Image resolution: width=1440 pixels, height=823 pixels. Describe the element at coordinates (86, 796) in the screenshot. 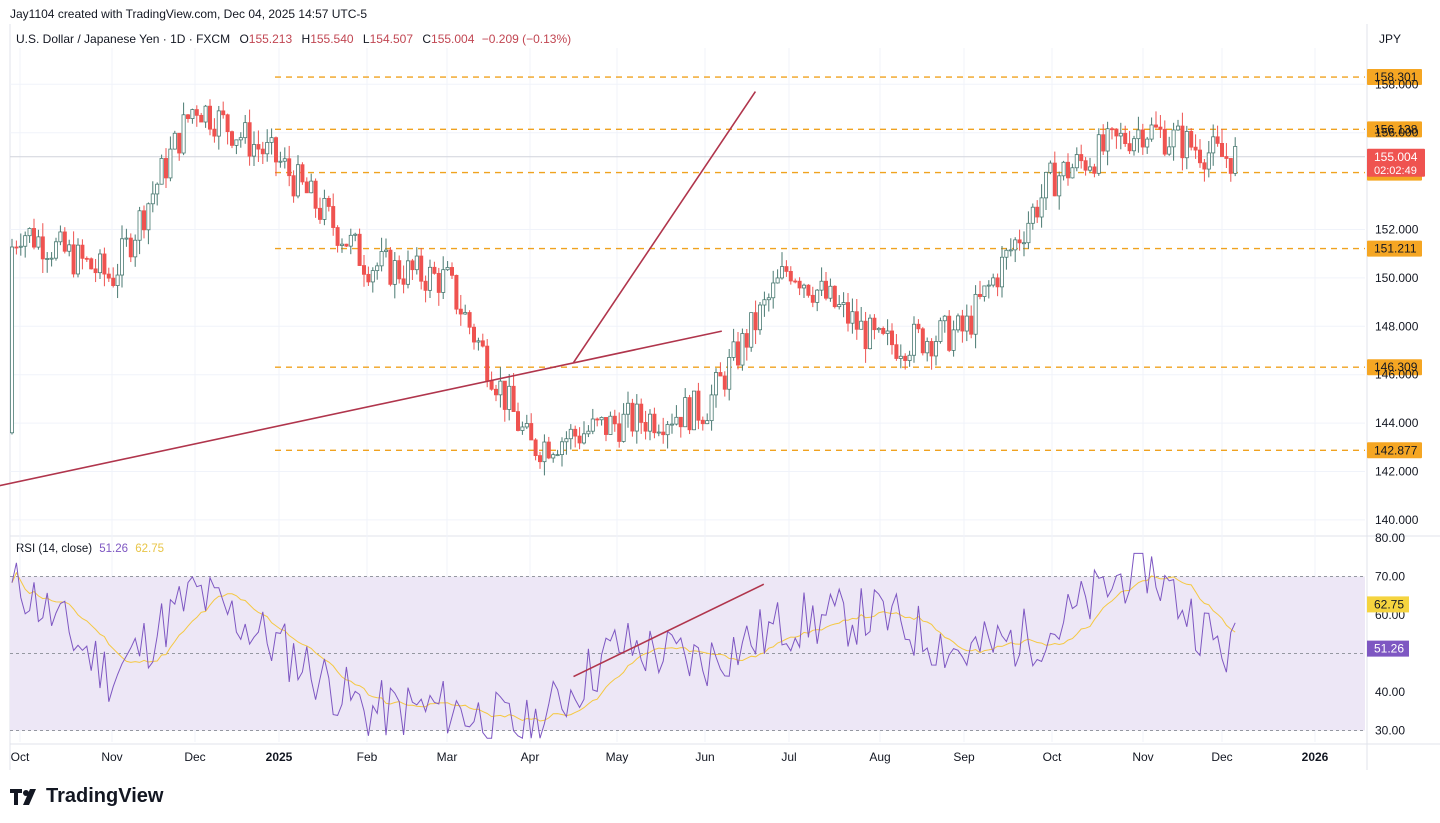

I see `tradingview-logo: TradingView` at that location.